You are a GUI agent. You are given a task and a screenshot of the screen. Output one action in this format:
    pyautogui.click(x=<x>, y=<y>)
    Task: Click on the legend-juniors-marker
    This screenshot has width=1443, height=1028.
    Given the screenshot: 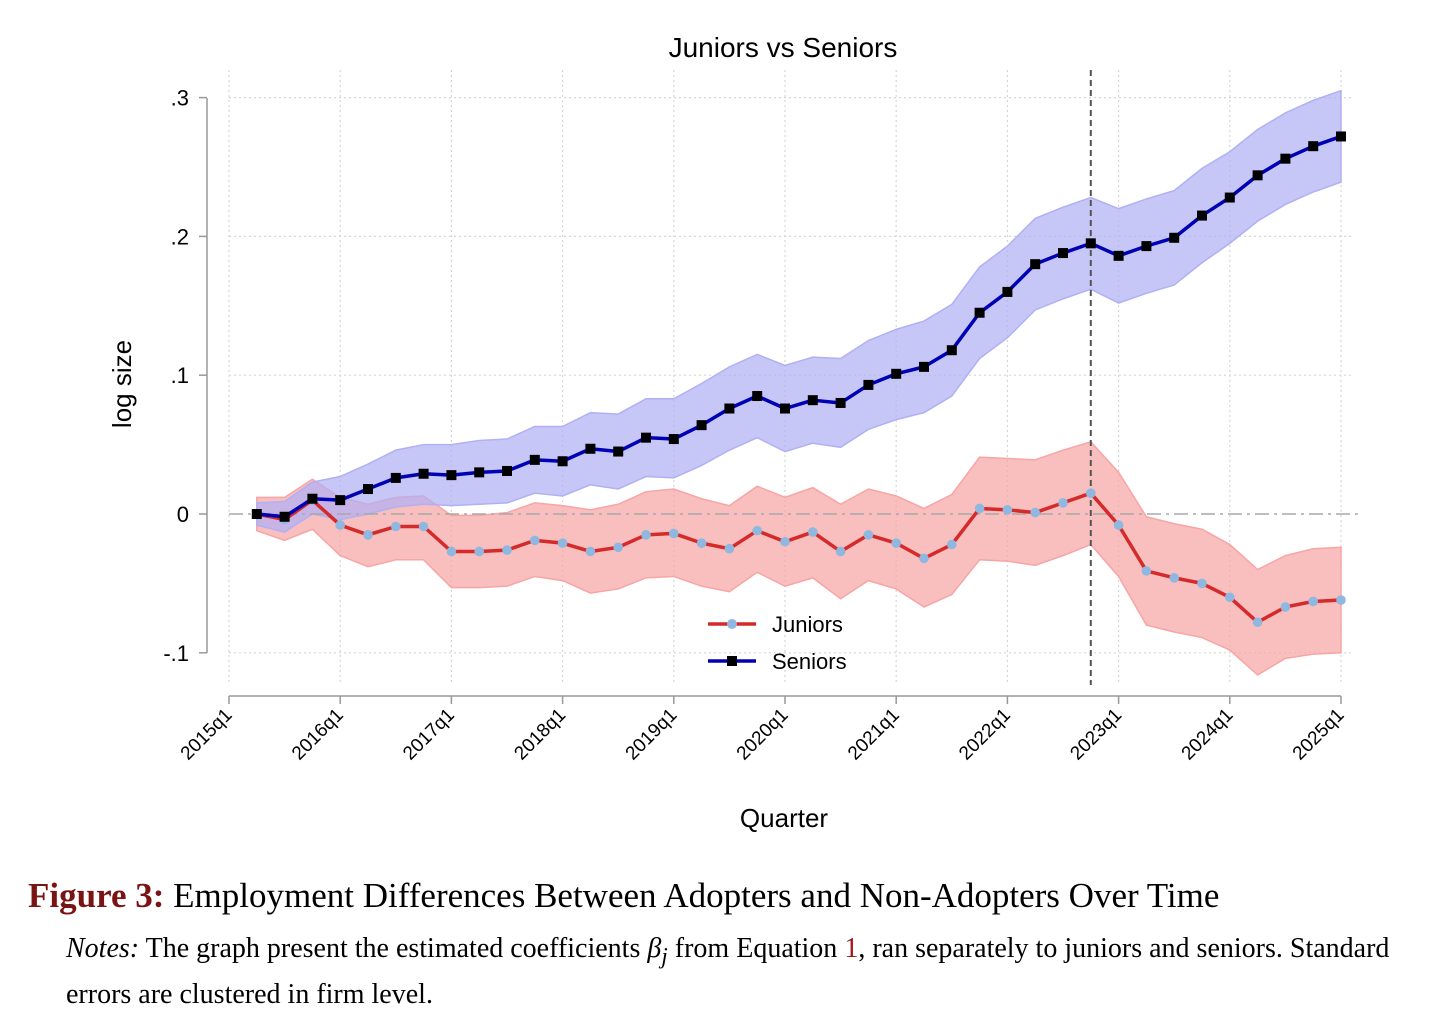 What is the action you would take?
    pyautogui.click(x=732, y=624)
    